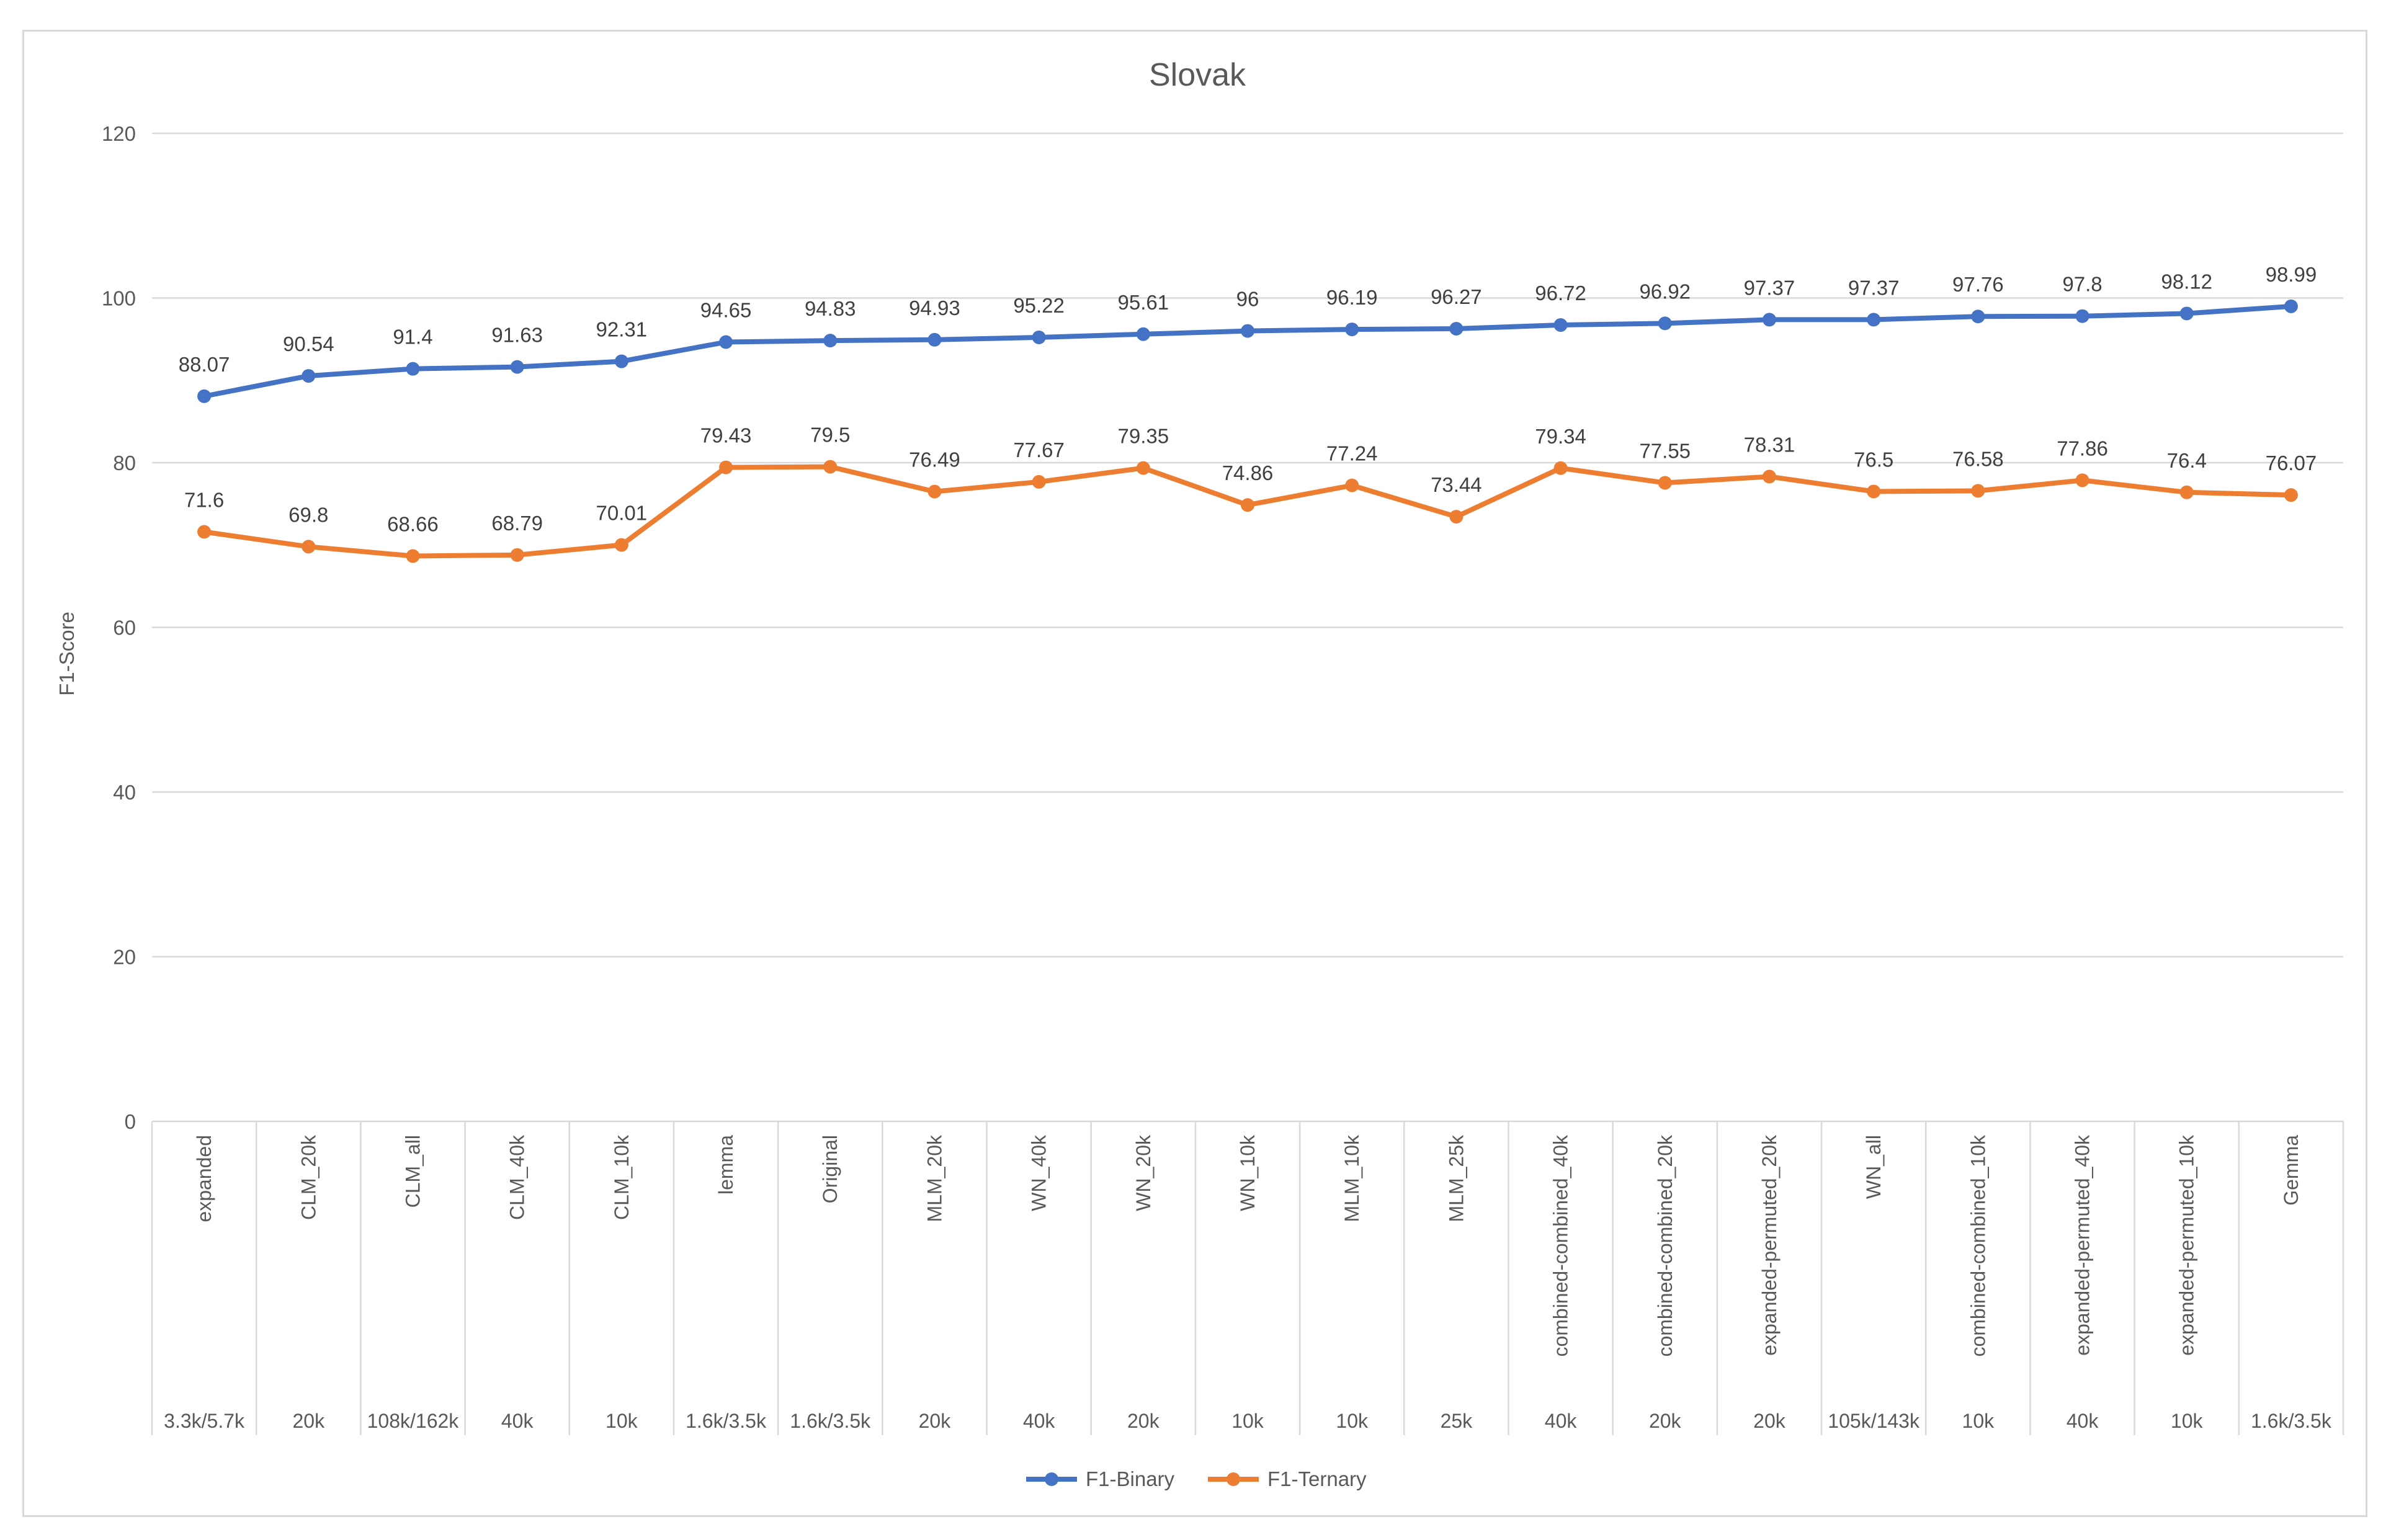 The height and width of the screenshot is (1540, 2391). What do you see at coordinates (1143, 437) in the screenshot?
I see `data-label: 79.35` at bounding box center [1143, 437].